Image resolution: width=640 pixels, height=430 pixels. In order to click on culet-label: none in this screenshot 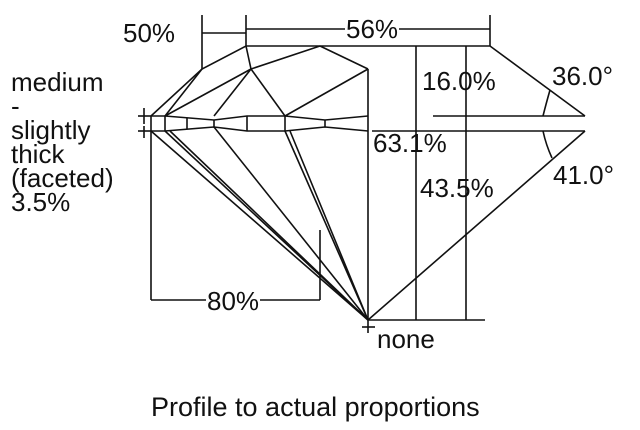, I will do `click(406, 339)`.